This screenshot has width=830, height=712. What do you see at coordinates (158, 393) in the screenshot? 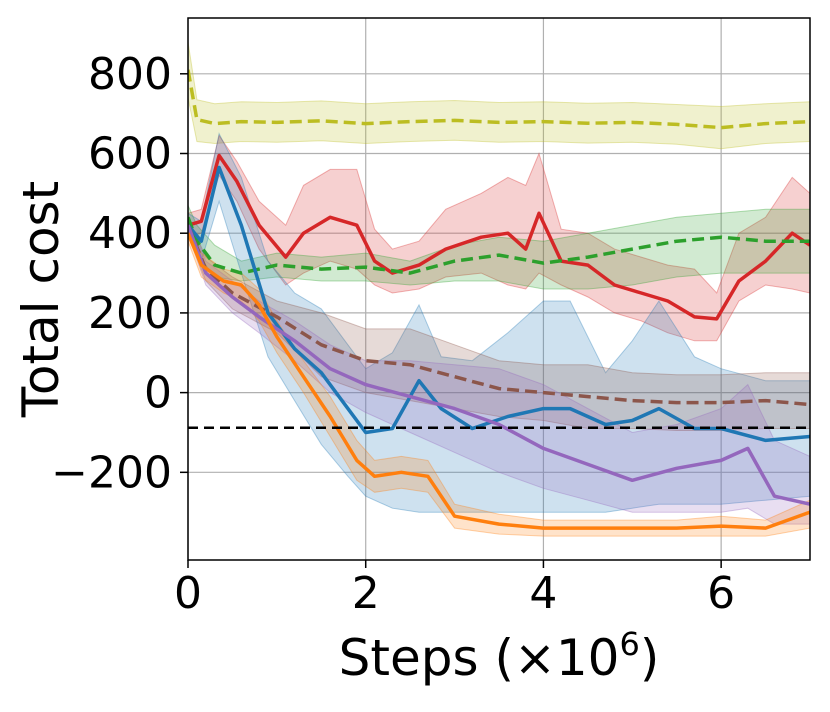
I see `y-tick-label: 0` at bounding box center [158, 393].